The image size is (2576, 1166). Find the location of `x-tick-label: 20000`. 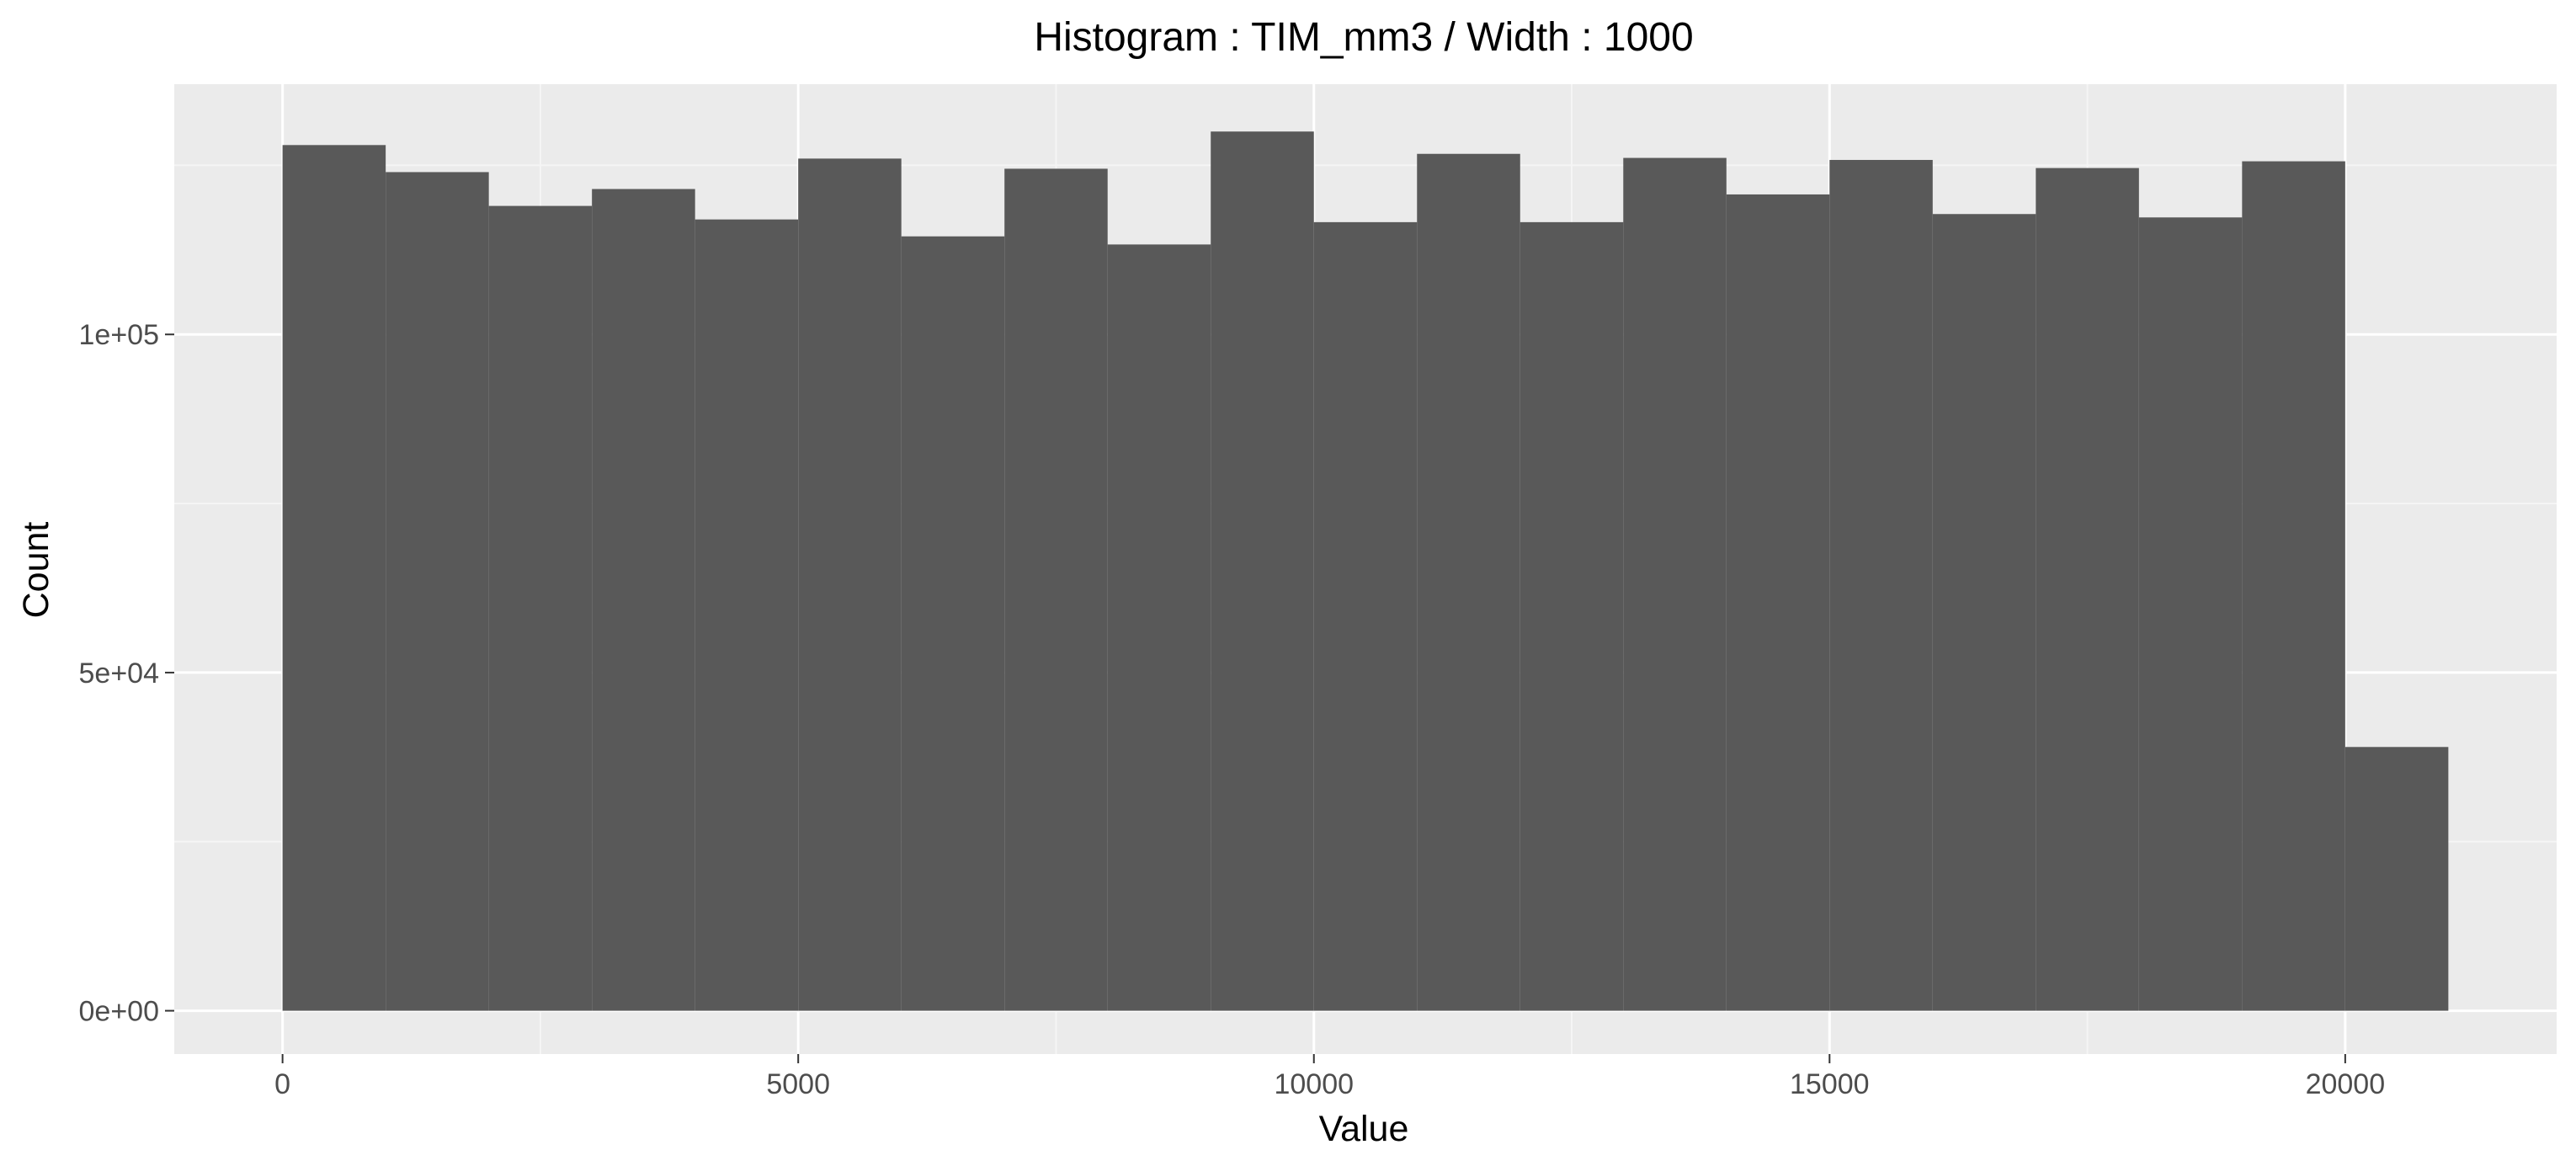

x-tick-label: 20000 is located at coordinates (2346, 1084).